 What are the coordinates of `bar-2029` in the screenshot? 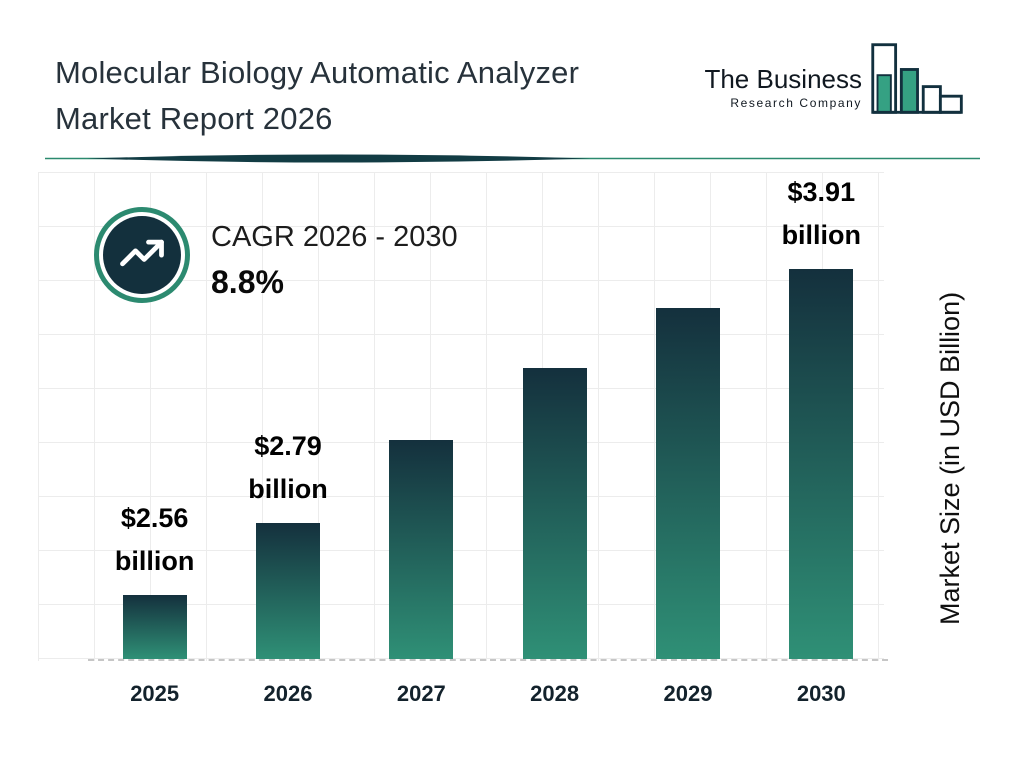 It's located at (687, 483).